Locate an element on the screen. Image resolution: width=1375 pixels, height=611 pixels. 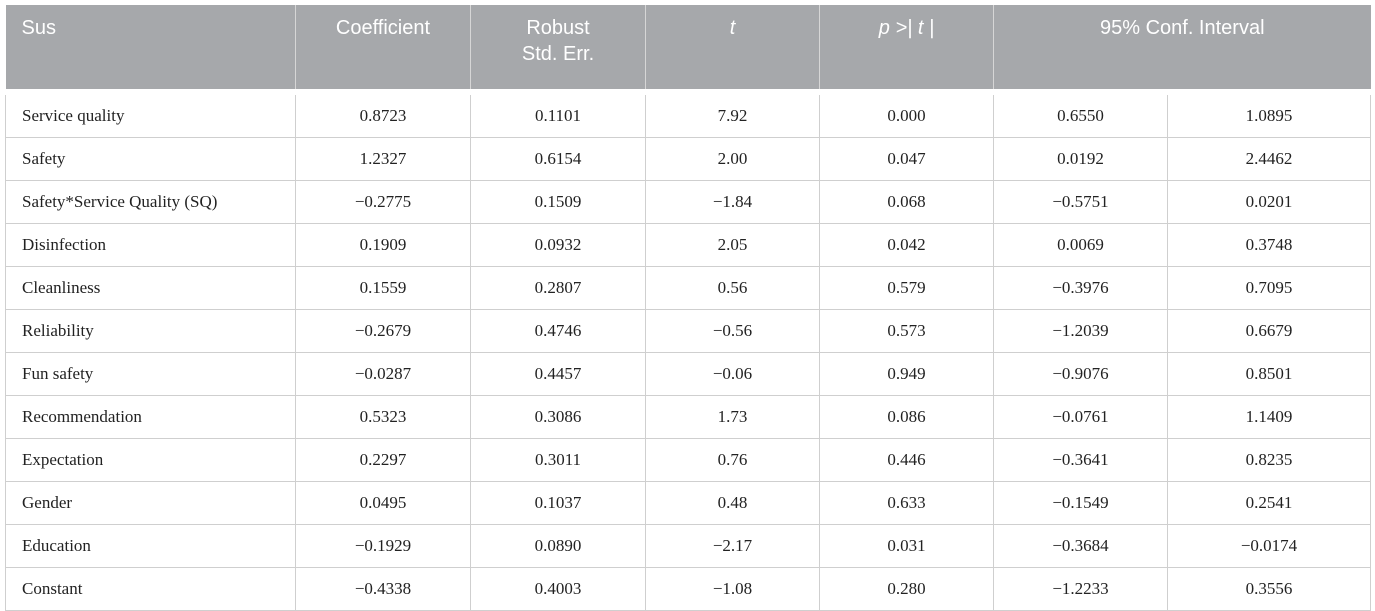
cell-value: 0.086 is located at coordinates (906, 417).